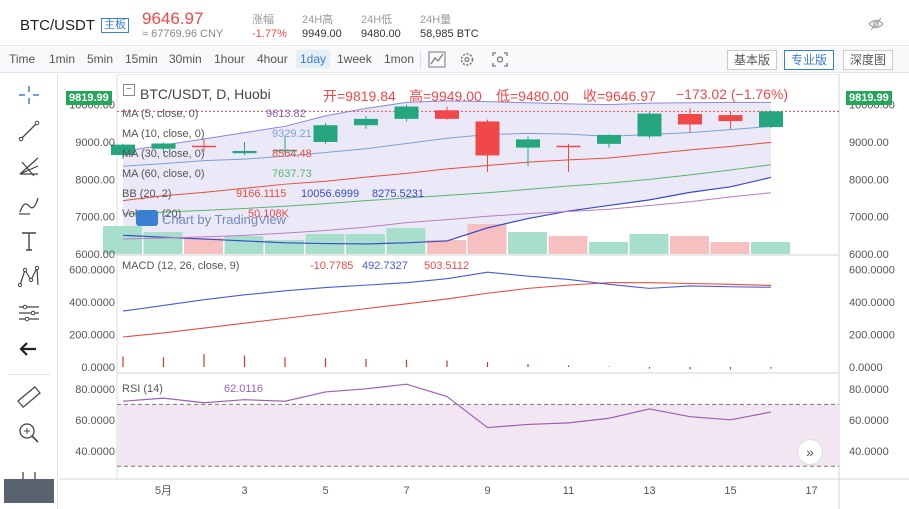  What do you see at coordinates (330, 194) in the screenshot?
I see `bb-upper: 10056.6999` at bounding box center [330, 194].